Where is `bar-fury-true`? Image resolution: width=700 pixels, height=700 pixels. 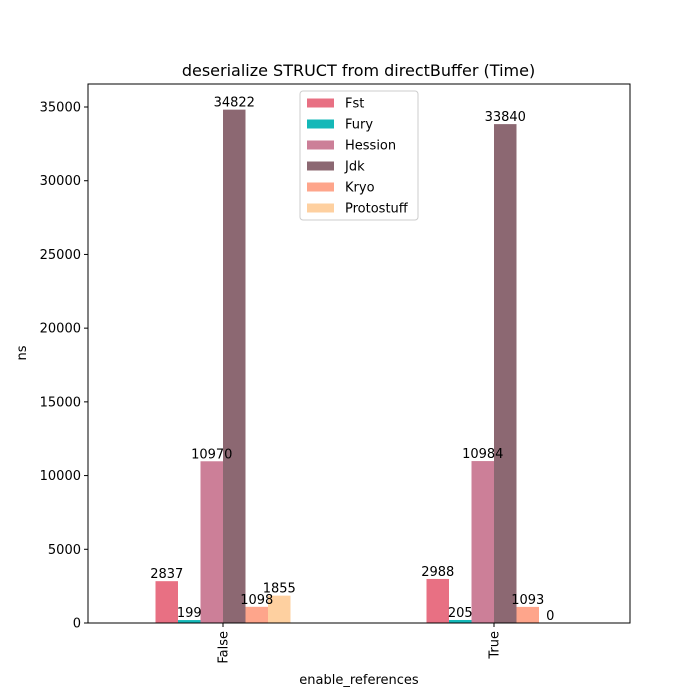
bar-fury-true is located at coordinates (460, 621).